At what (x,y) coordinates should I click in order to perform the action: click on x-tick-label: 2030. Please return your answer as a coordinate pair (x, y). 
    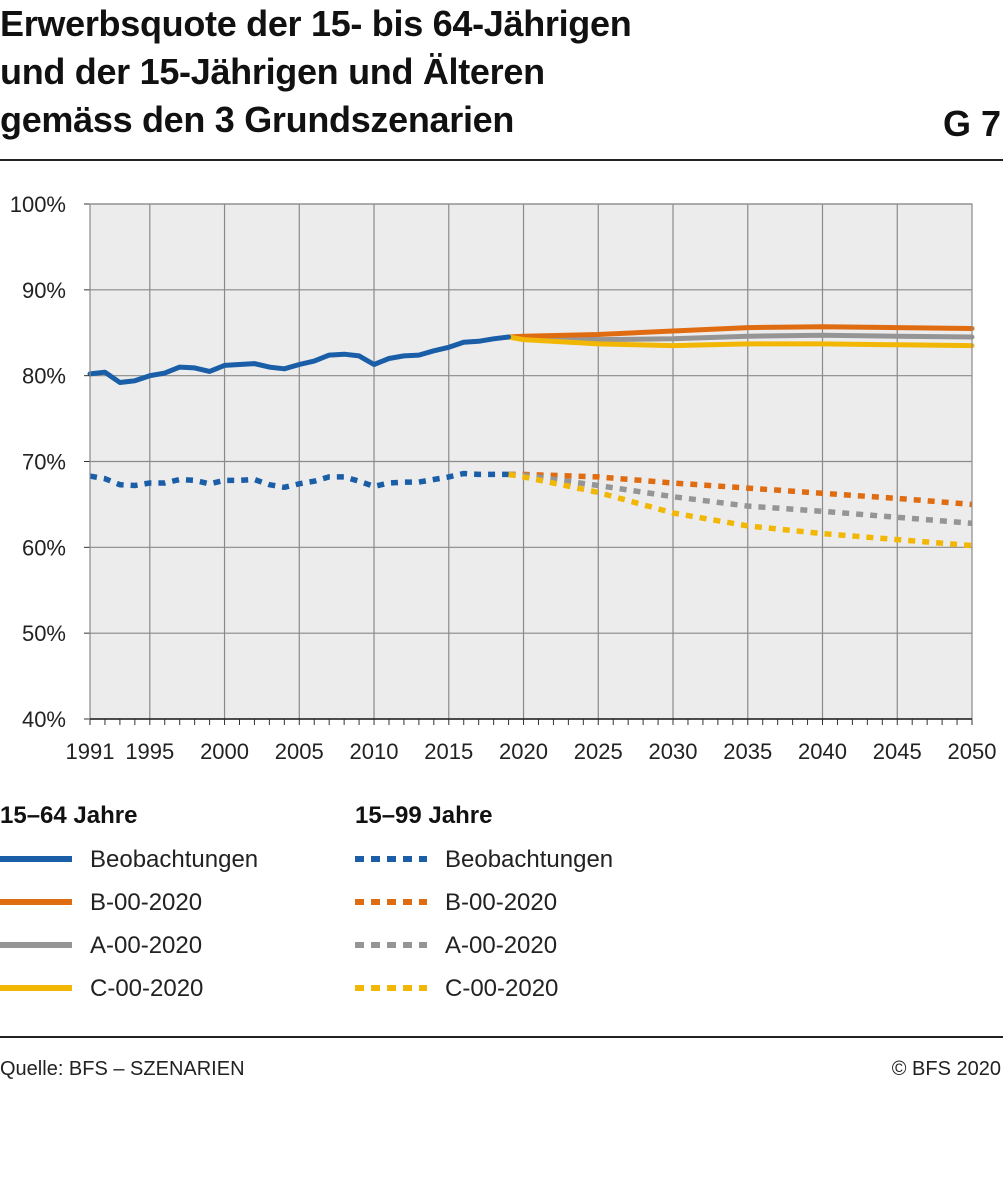
    Looking at the image, I should click on (673, 751).